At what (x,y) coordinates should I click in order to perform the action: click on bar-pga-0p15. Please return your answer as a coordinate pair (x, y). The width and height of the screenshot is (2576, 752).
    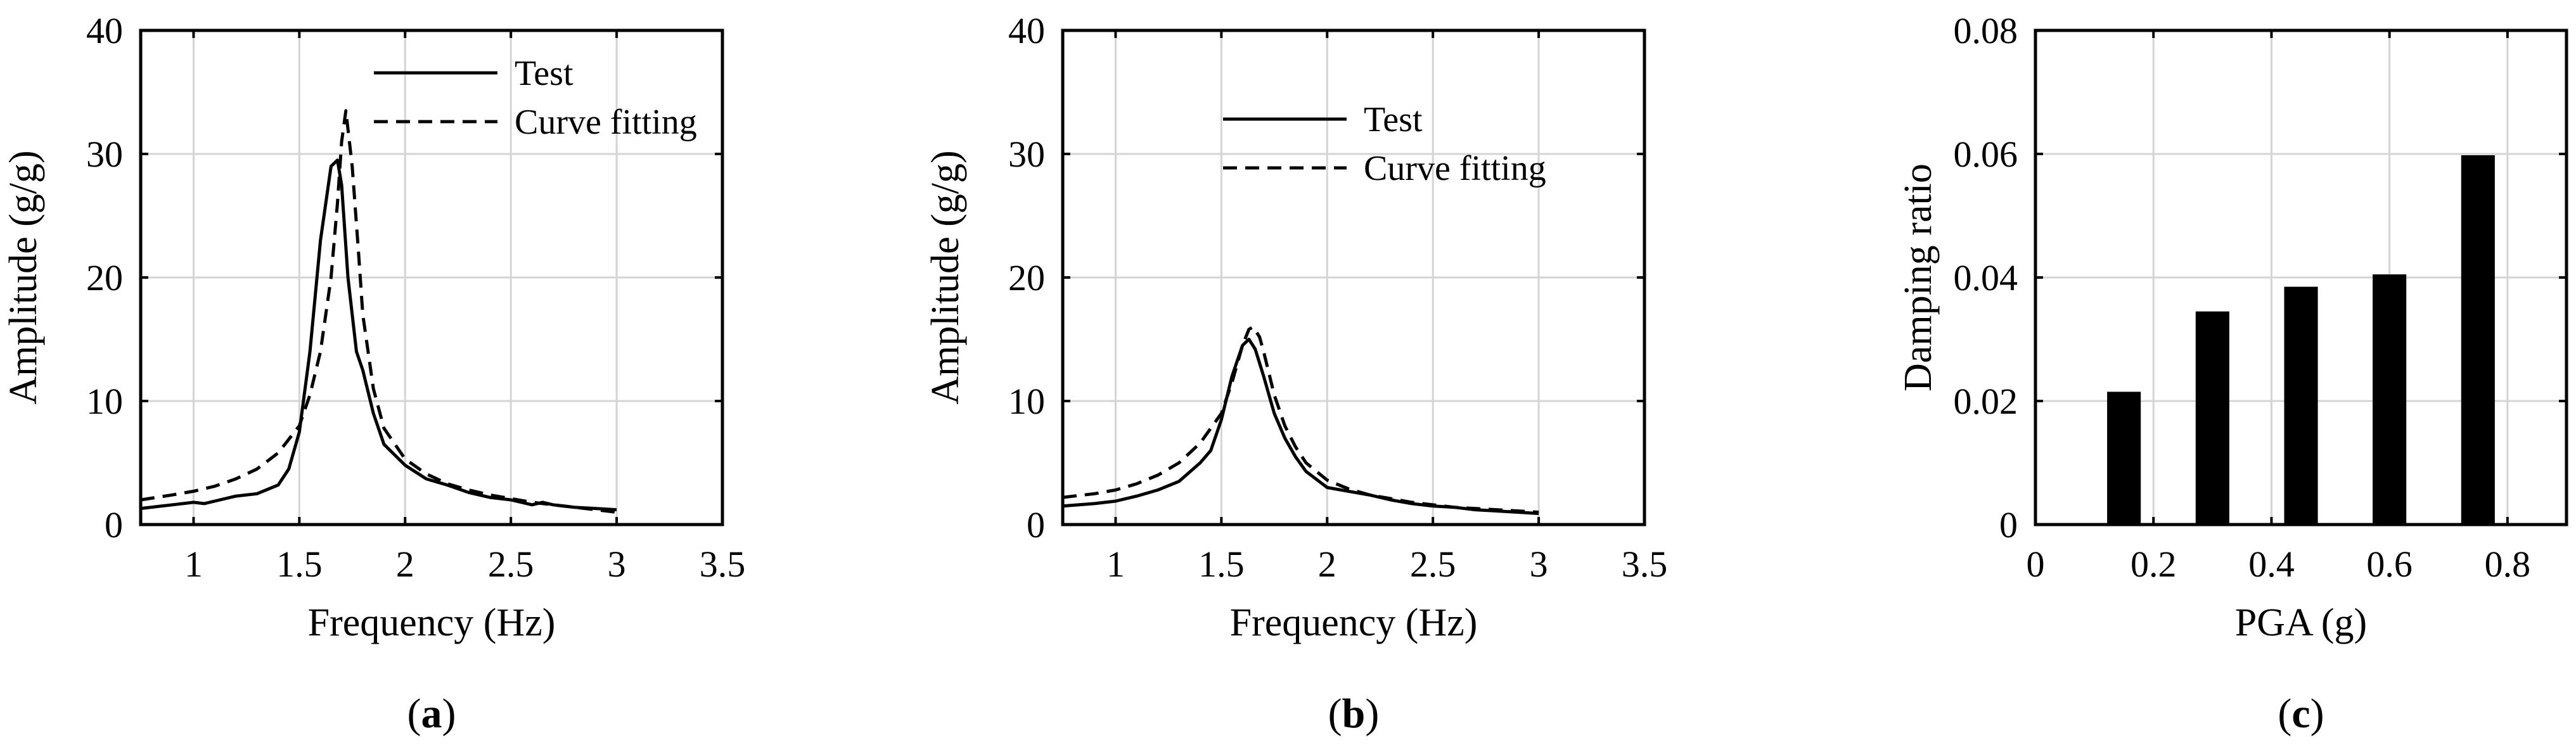
    Looking at the image, I should click on (2124, 458).